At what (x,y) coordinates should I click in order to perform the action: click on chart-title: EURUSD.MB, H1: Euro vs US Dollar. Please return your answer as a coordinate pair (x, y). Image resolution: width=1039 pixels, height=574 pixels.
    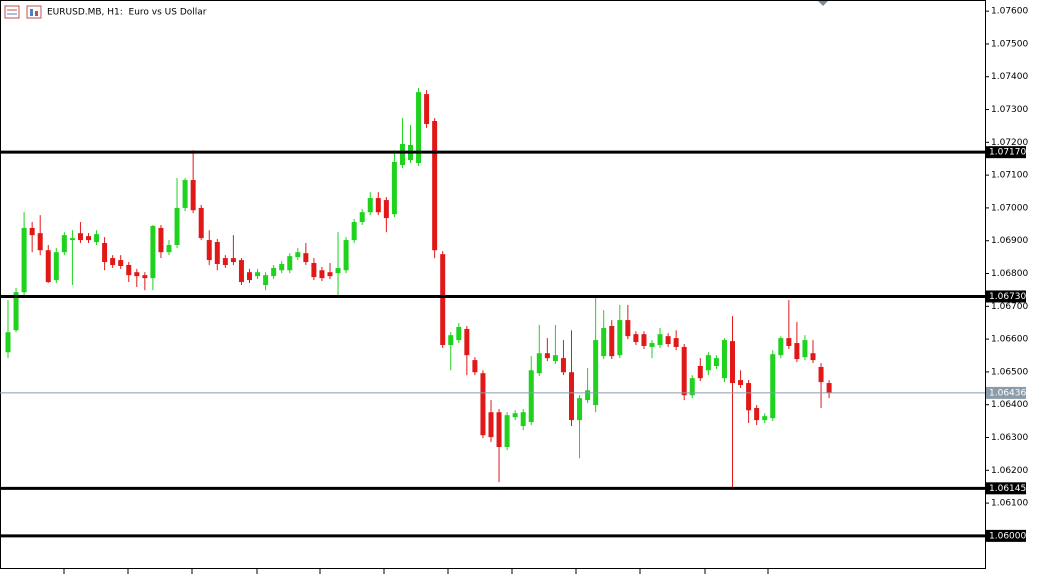
    Looking at the image, I should click on (127, 13).